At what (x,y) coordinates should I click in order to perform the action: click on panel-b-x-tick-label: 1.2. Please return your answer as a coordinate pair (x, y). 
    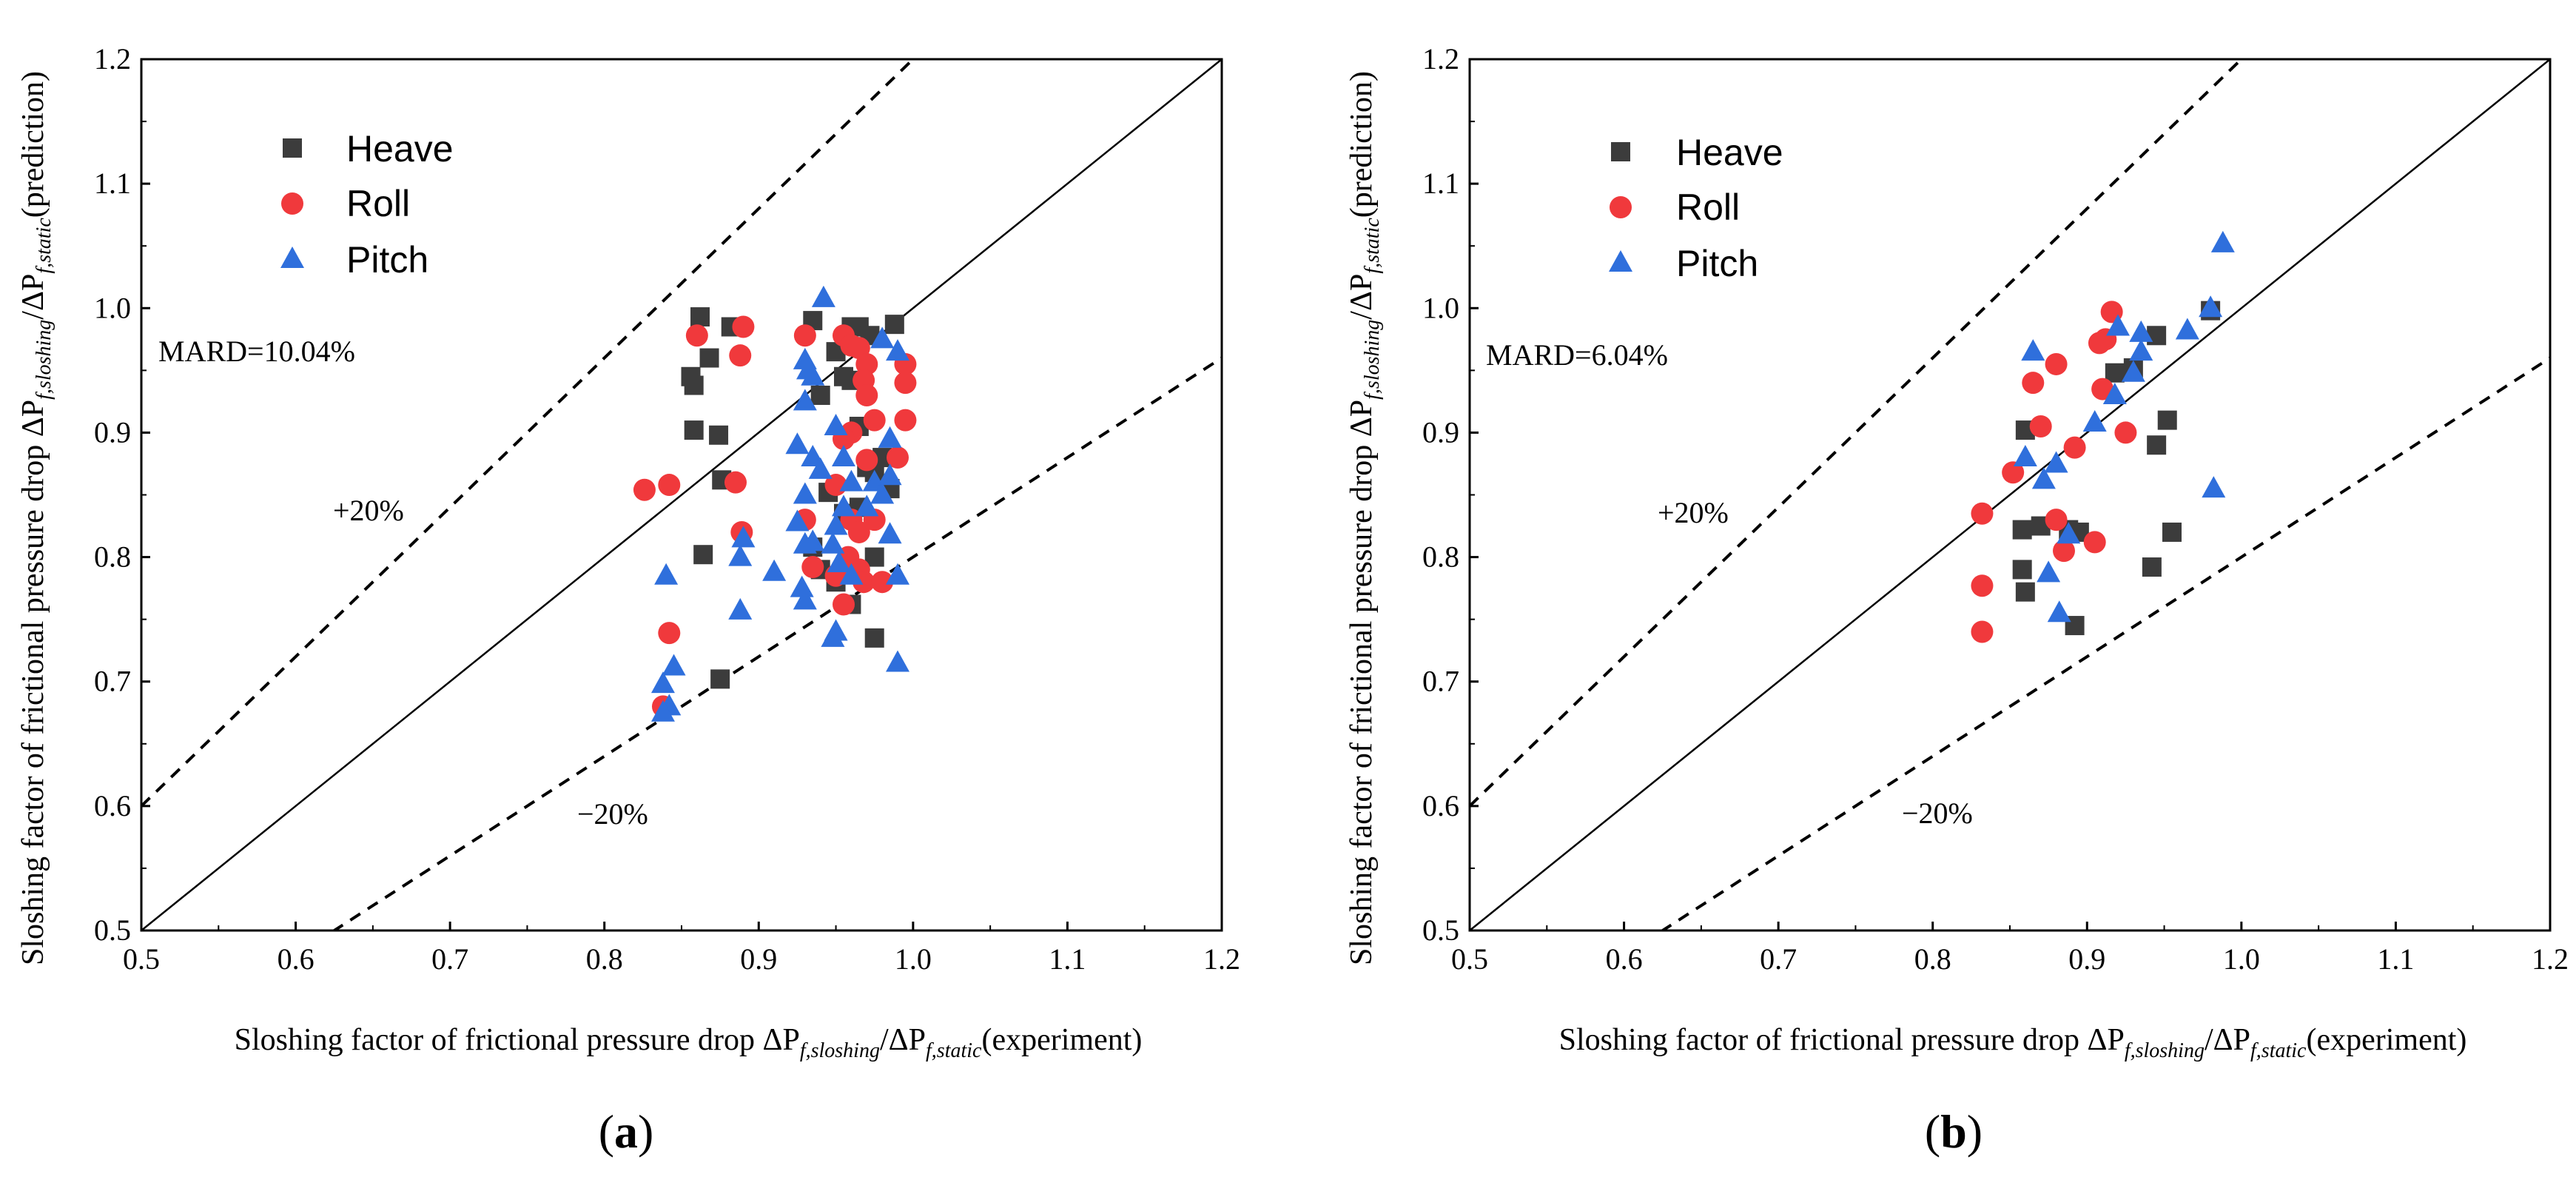
    Looking at the image, I should click on (2550, 959).